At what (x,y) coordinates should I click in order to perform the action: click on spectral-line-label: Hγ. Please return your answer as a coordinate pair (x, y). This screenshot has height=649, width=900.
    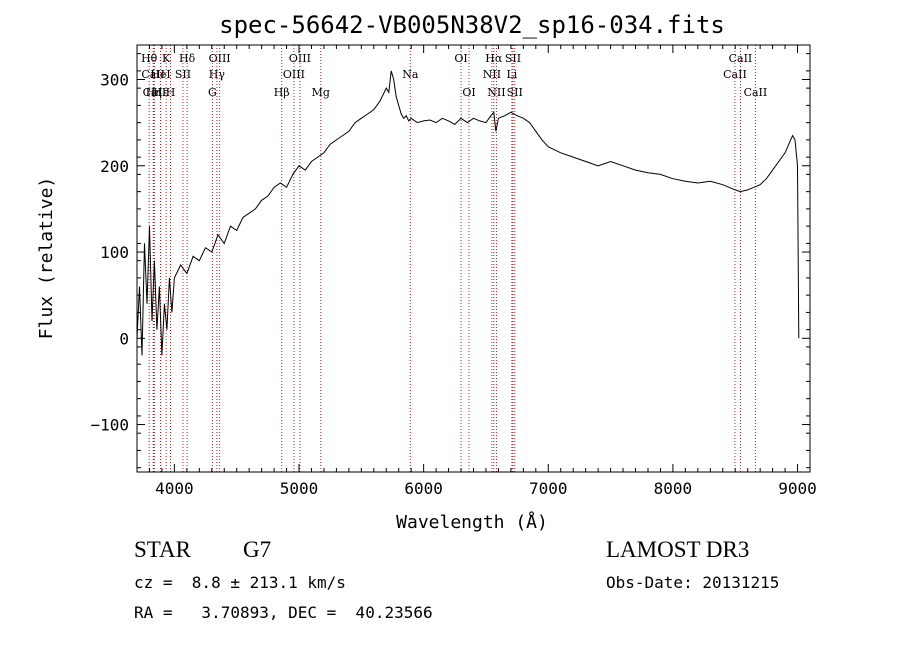
    Looking at the image, I should click on (217, 74).